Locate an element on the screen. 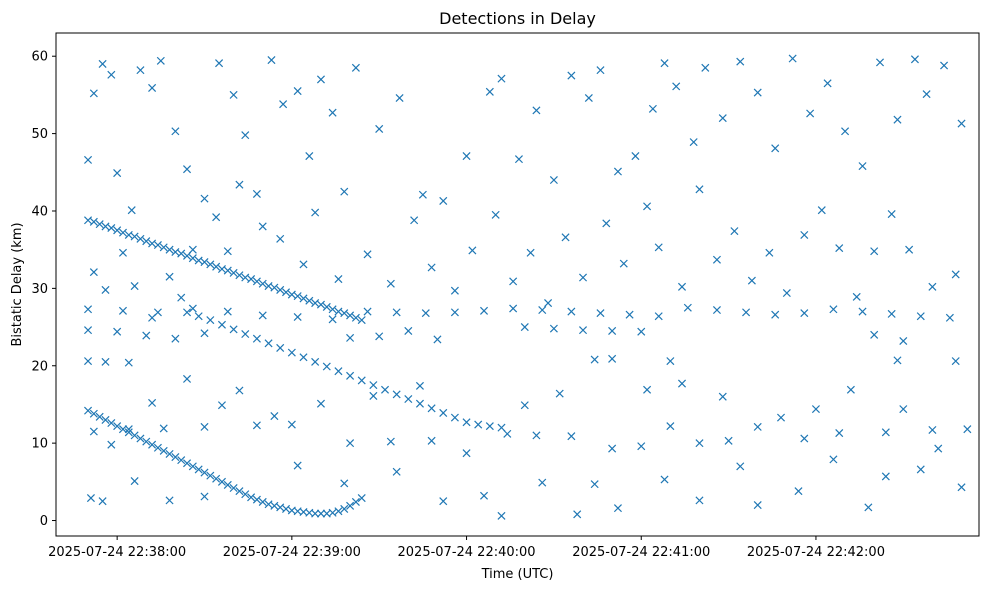 The height and width of the screenshot is (590, 989). chart-title: Detections in Delay is located at coordinates (517, 18).